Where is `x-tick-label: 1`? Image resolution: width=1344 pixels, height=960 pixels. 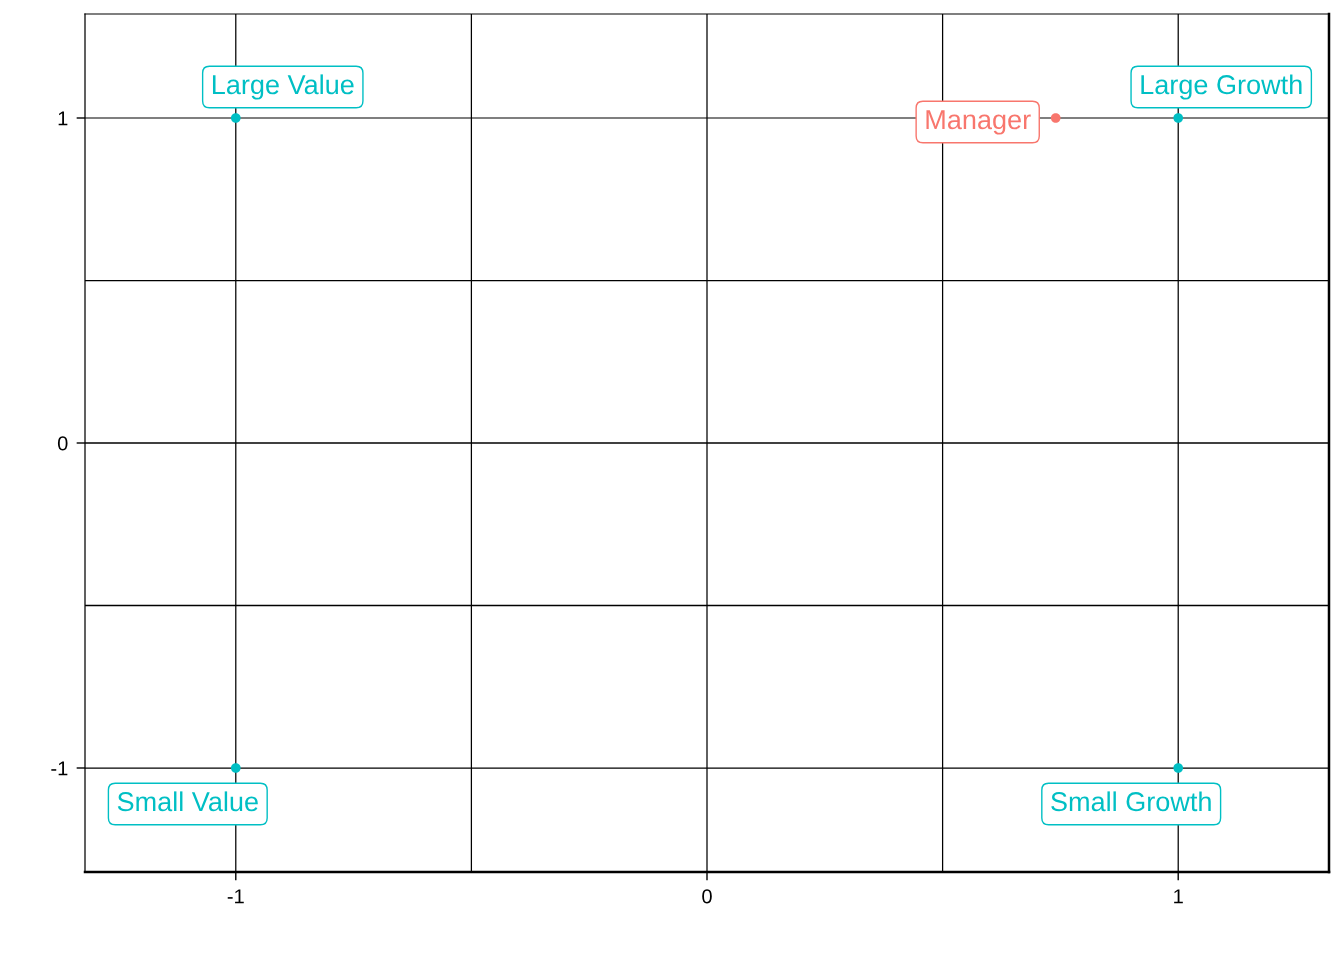 x-tick-label: 1 is located at coordinates (1178, 896).